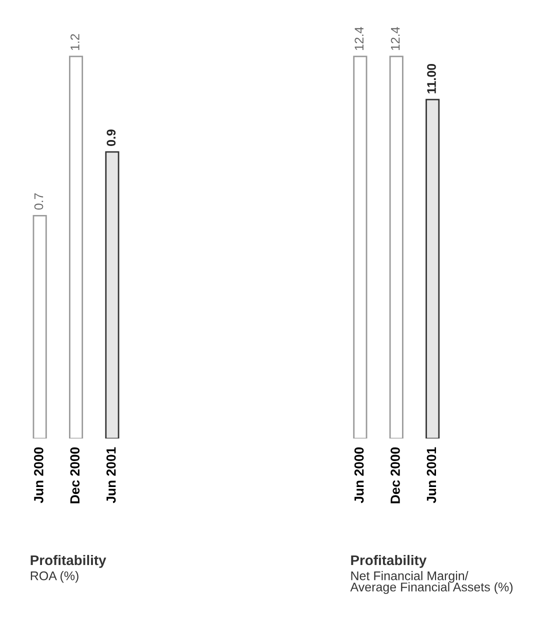 This screenshot has height=631, width=543. I want to click on data-label: 11.00, so click(431, 79).